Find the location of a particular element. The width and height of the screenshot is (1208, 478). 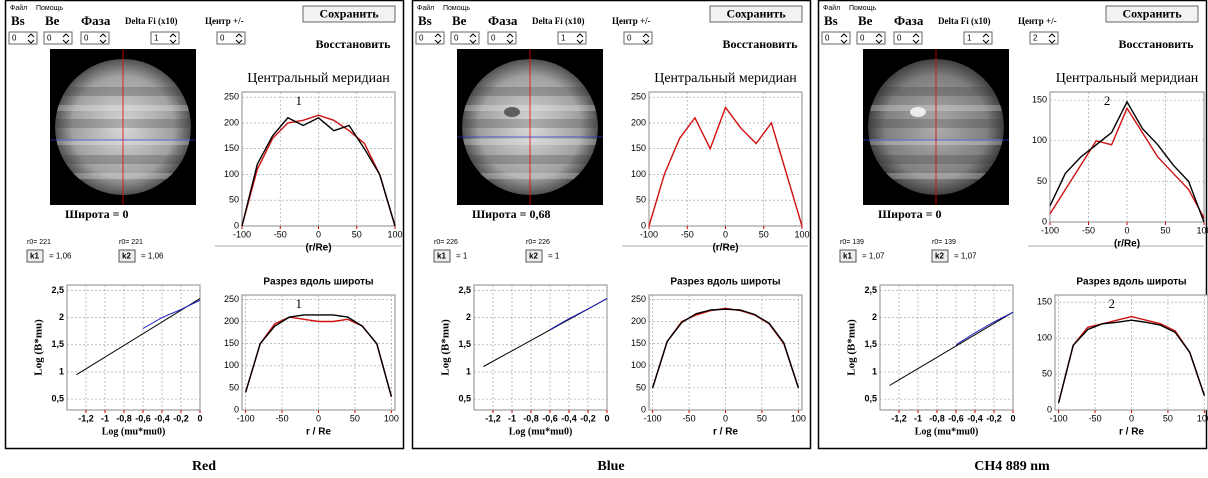

chart-title: Разрез вдоль широты is located at coordinates (318, 282).